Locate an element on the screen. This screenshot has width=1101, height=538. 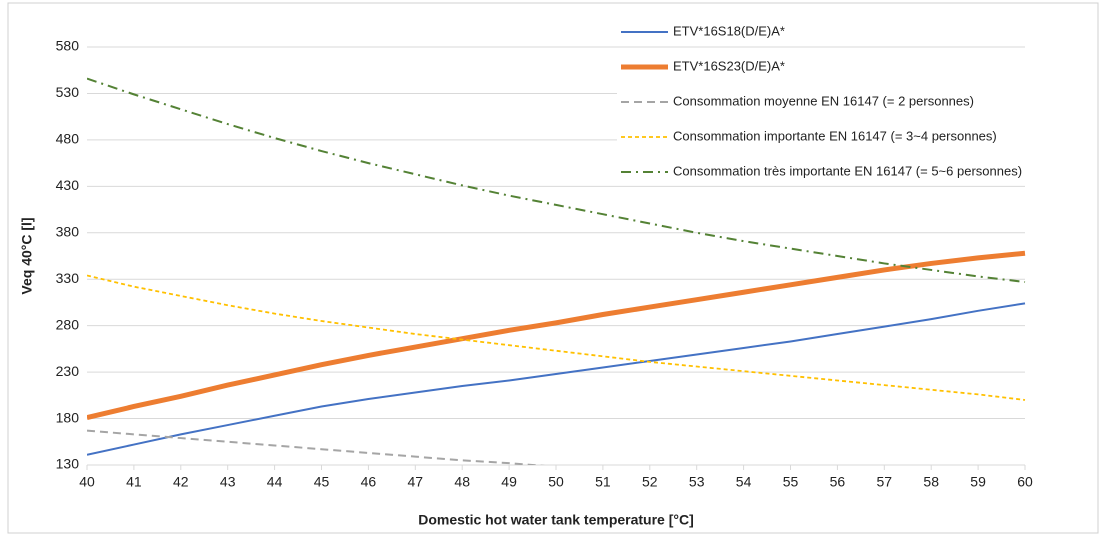
y-tick-label: 380 is located at coordinates (68, 231).